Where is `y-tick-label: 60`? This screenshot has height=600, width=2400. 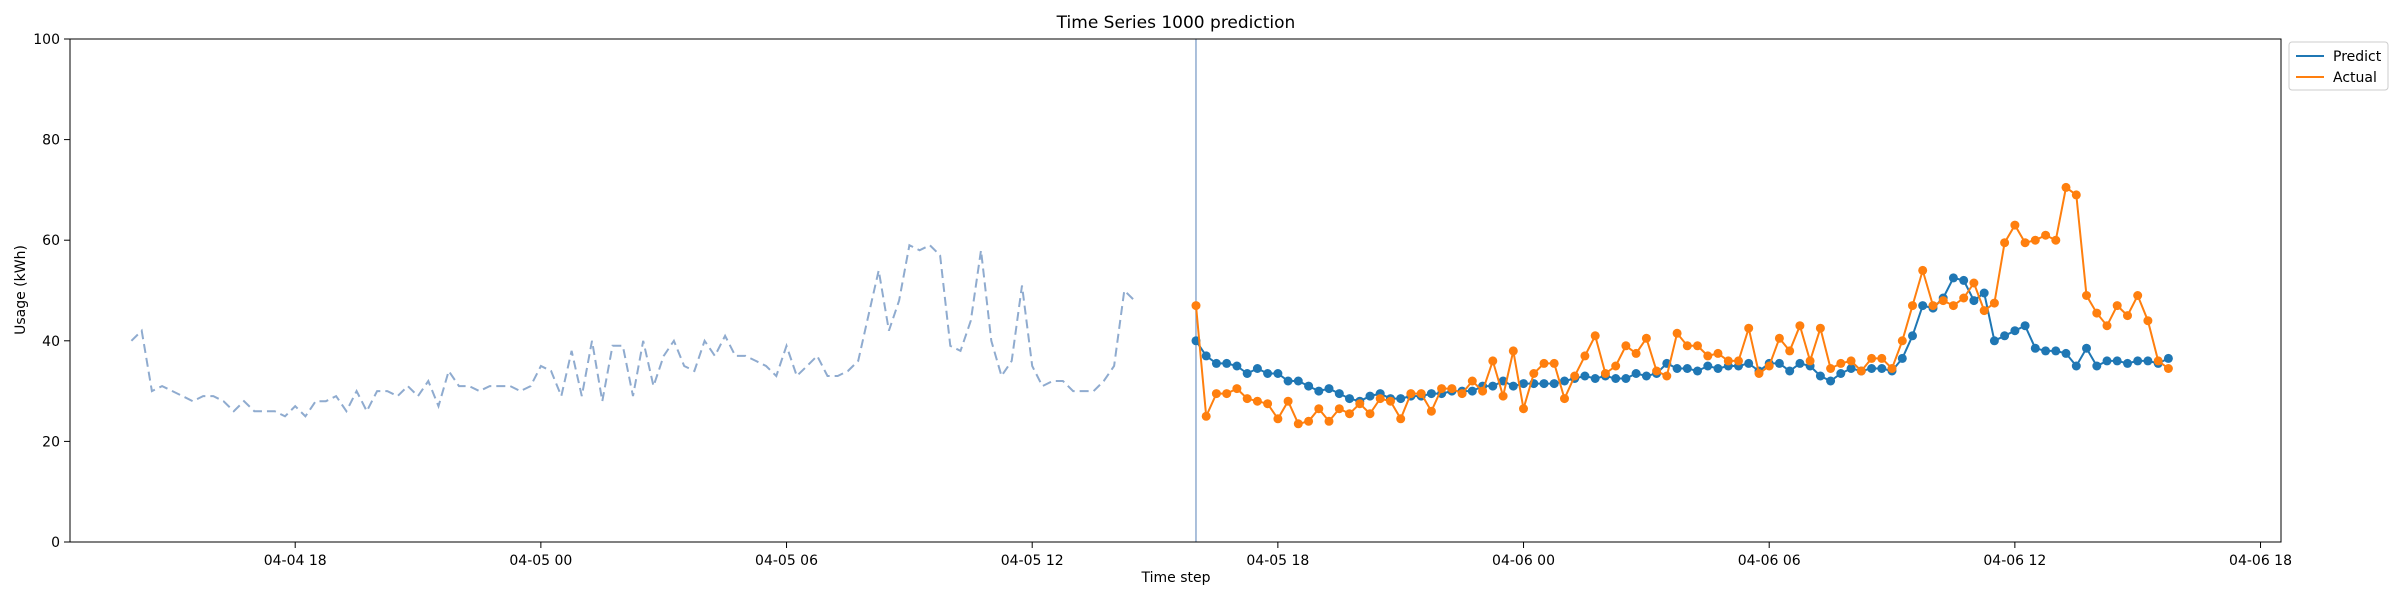 y-tick-label: 60 is located at coordinates (51, 241).